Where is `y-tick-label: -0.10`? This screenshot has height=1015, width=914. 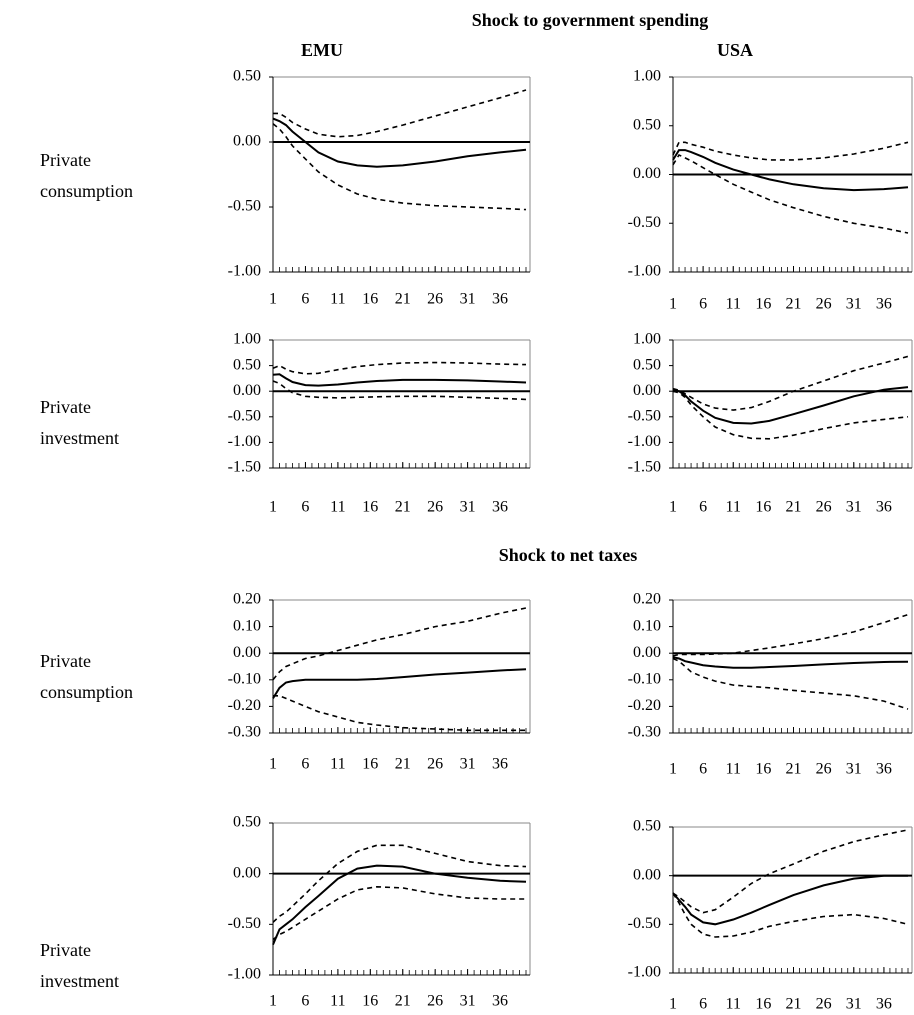 y-tick-label: -0.10 is located at coordinates (244, 678).